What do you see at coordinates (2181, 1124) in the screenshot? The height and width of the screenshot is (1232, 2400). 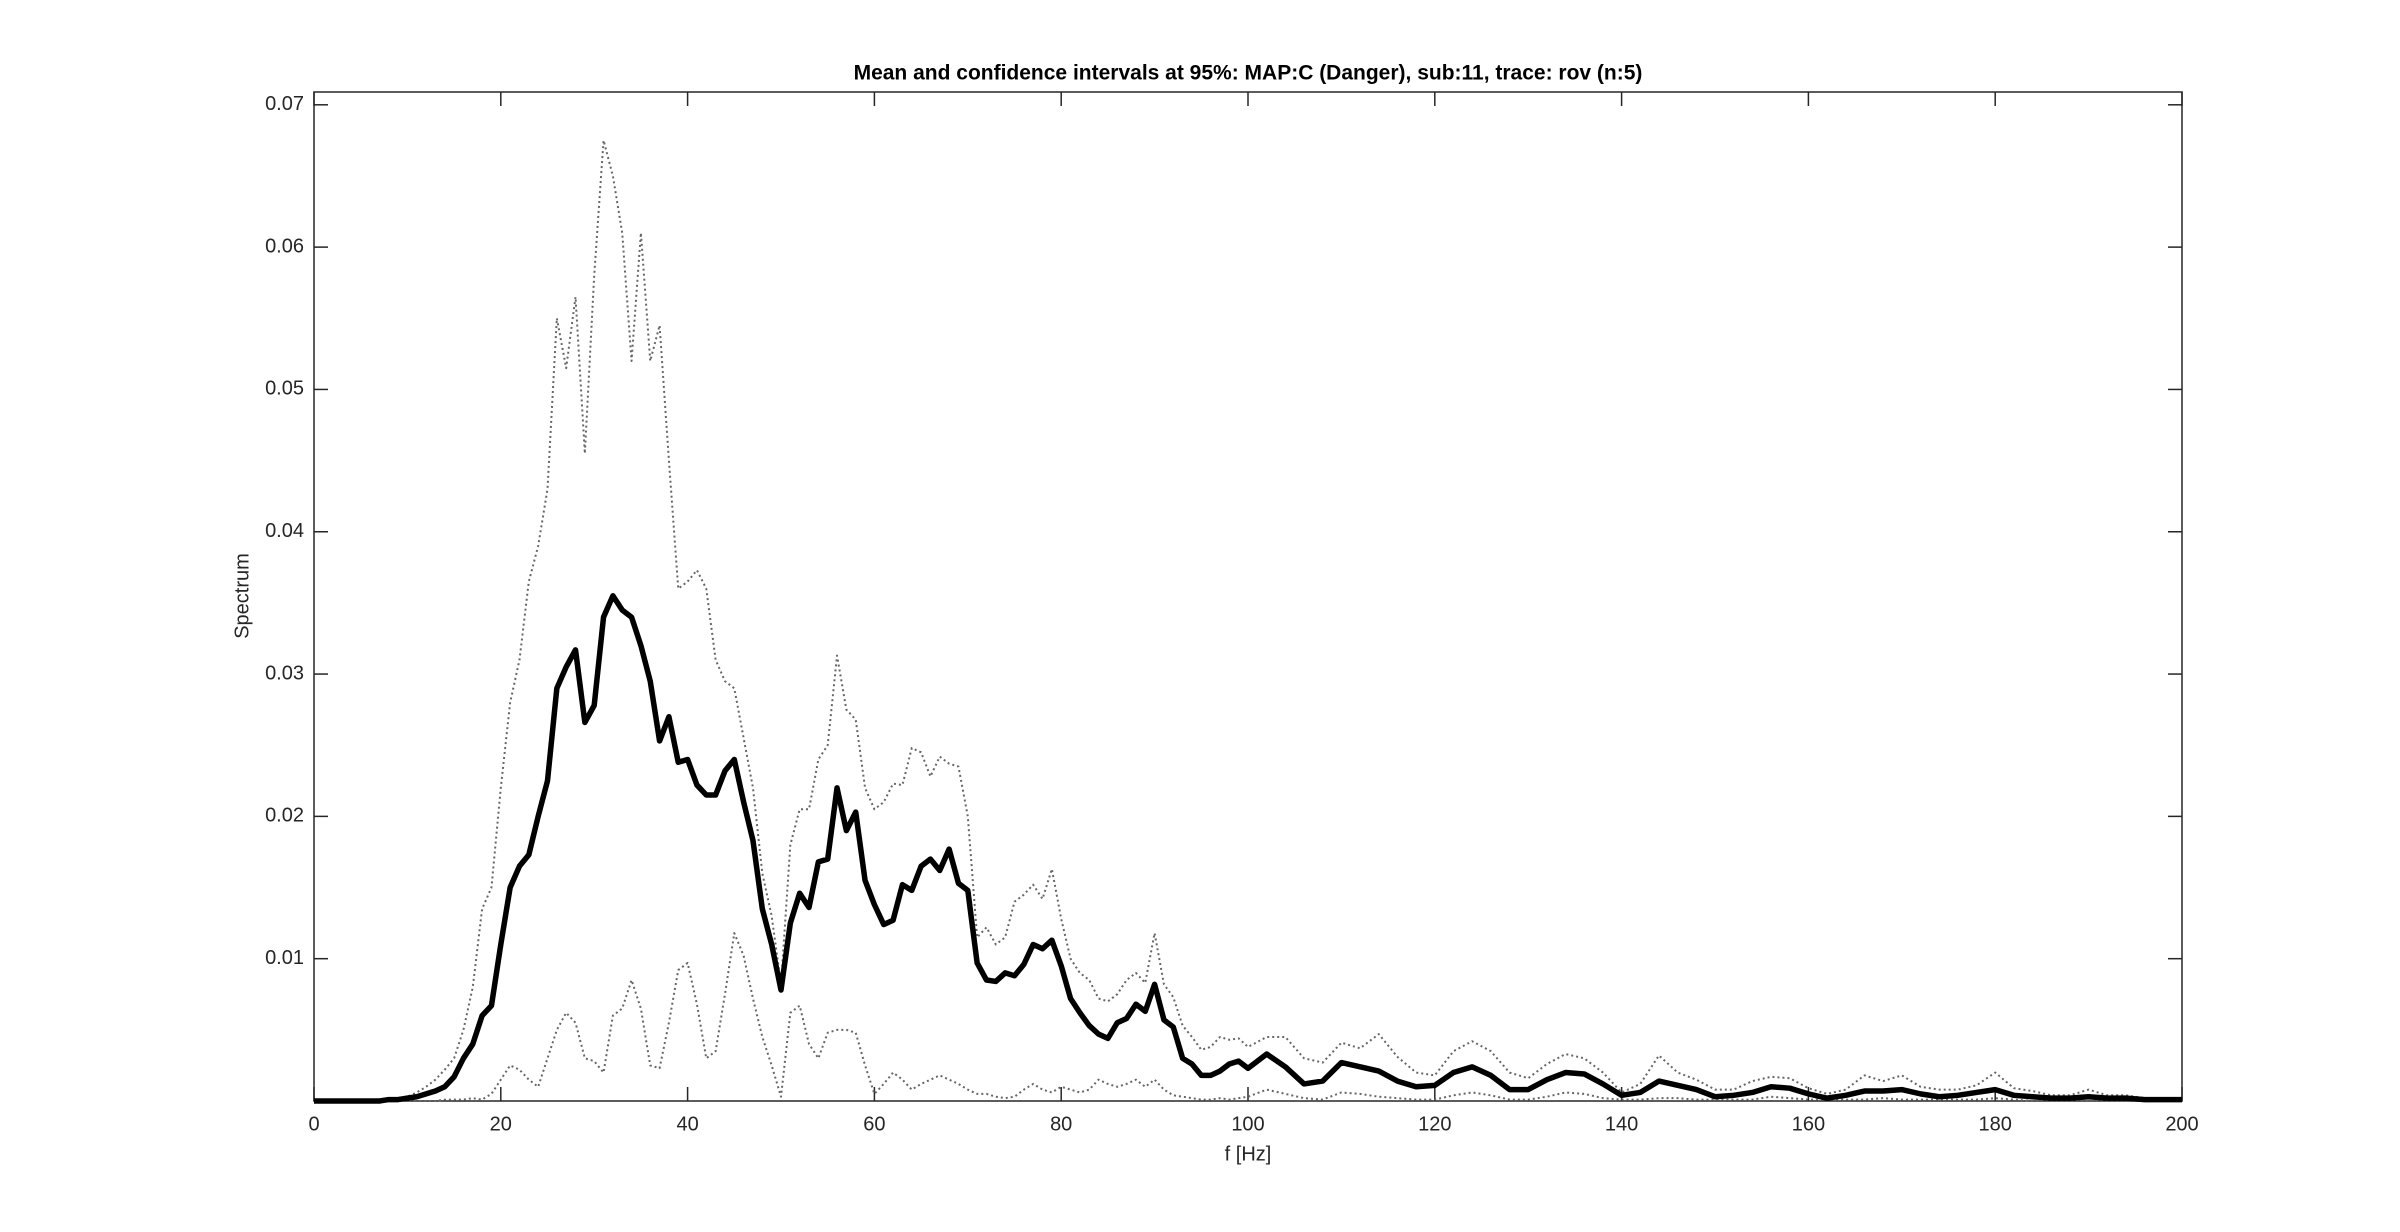 I see `x-tick-label: 200` at bounding box center [2181, 1124].